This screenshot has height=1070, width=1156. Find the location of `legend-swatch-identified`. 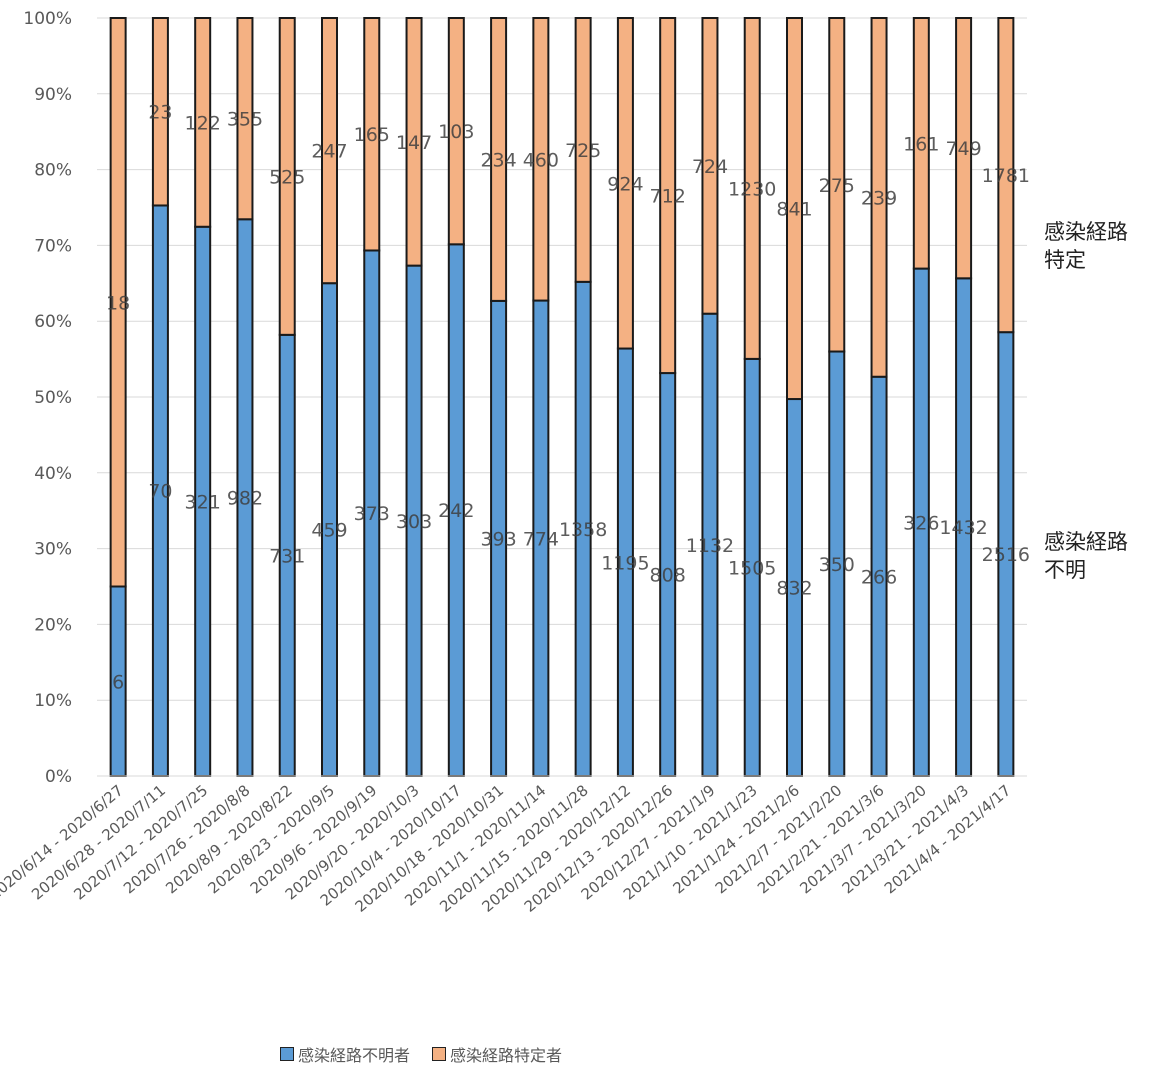

legend-swatch-identified is located at coordinates (439, 1054).